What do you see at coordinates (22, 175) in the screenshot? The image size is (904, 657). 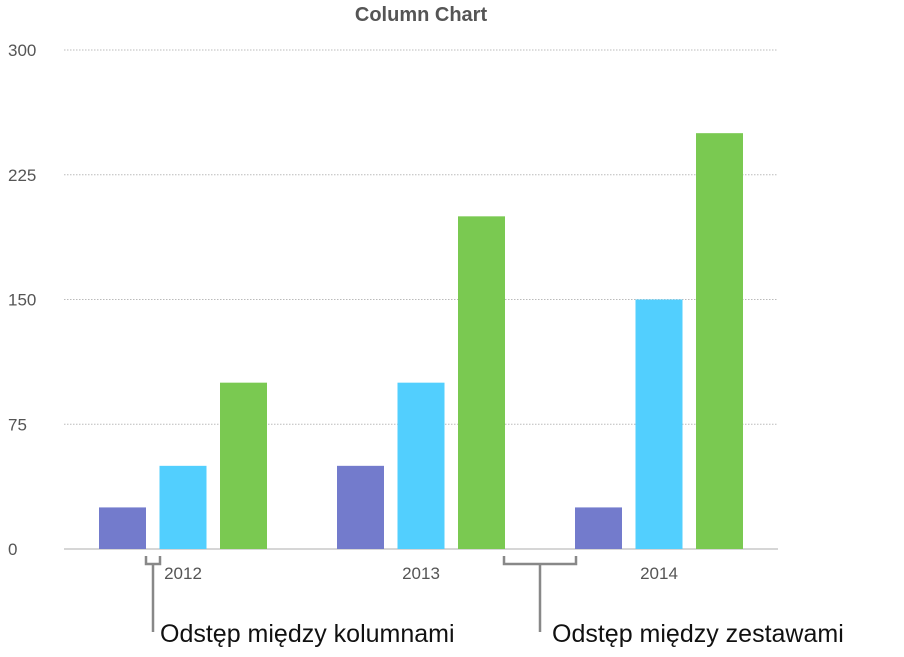 I see `y-tick-label: 225` at bounding box center [22, 175].